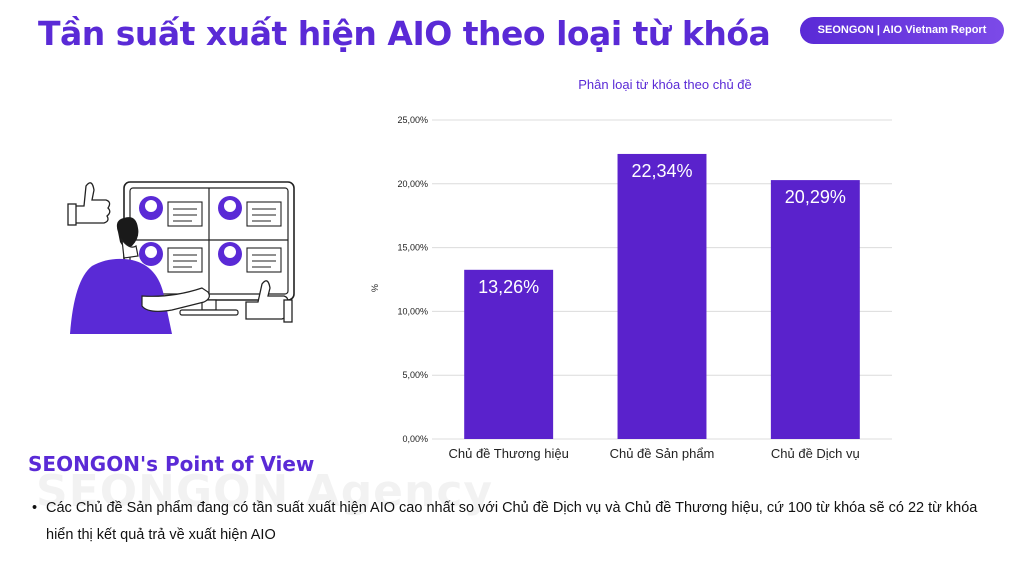 The image size is (1024, 576). What do you see at coordinates (661, 171) in the screenshot?
I see `data-label: 22,34%` at bounding box center [661, 171].